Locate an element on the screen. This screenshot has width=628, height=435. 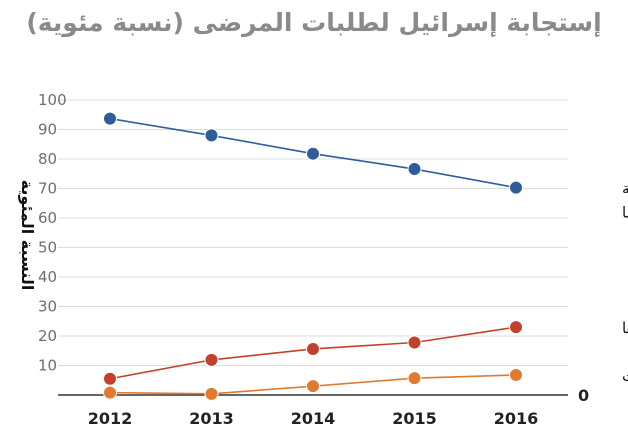
x-tick-label: 2014 is located at coordinates (313, 418).